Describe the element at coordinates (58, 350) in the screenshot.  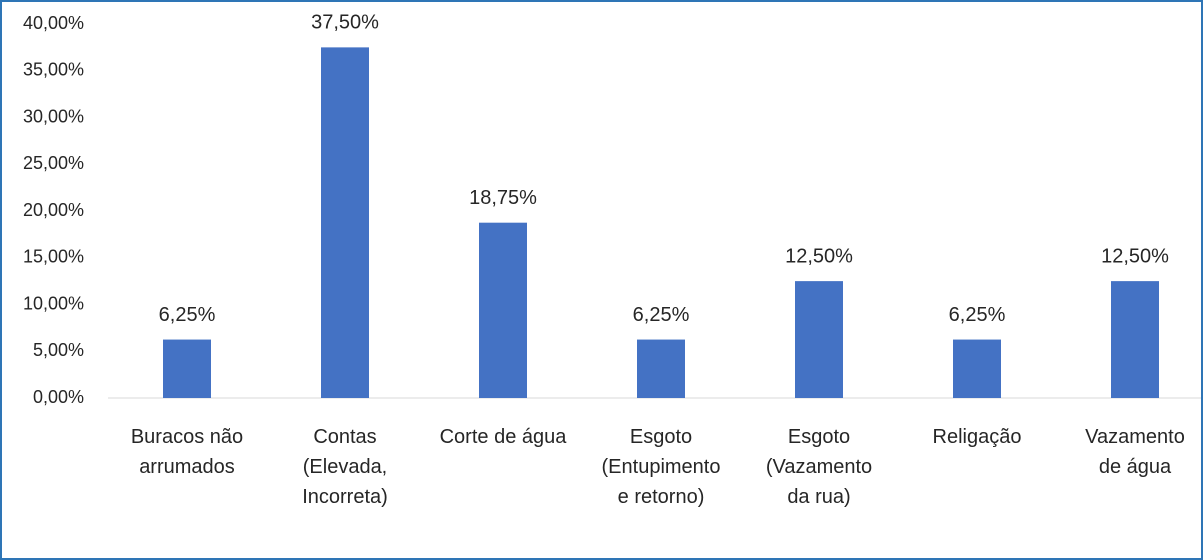
I see `y-tick-label: 5,00%` at that location.